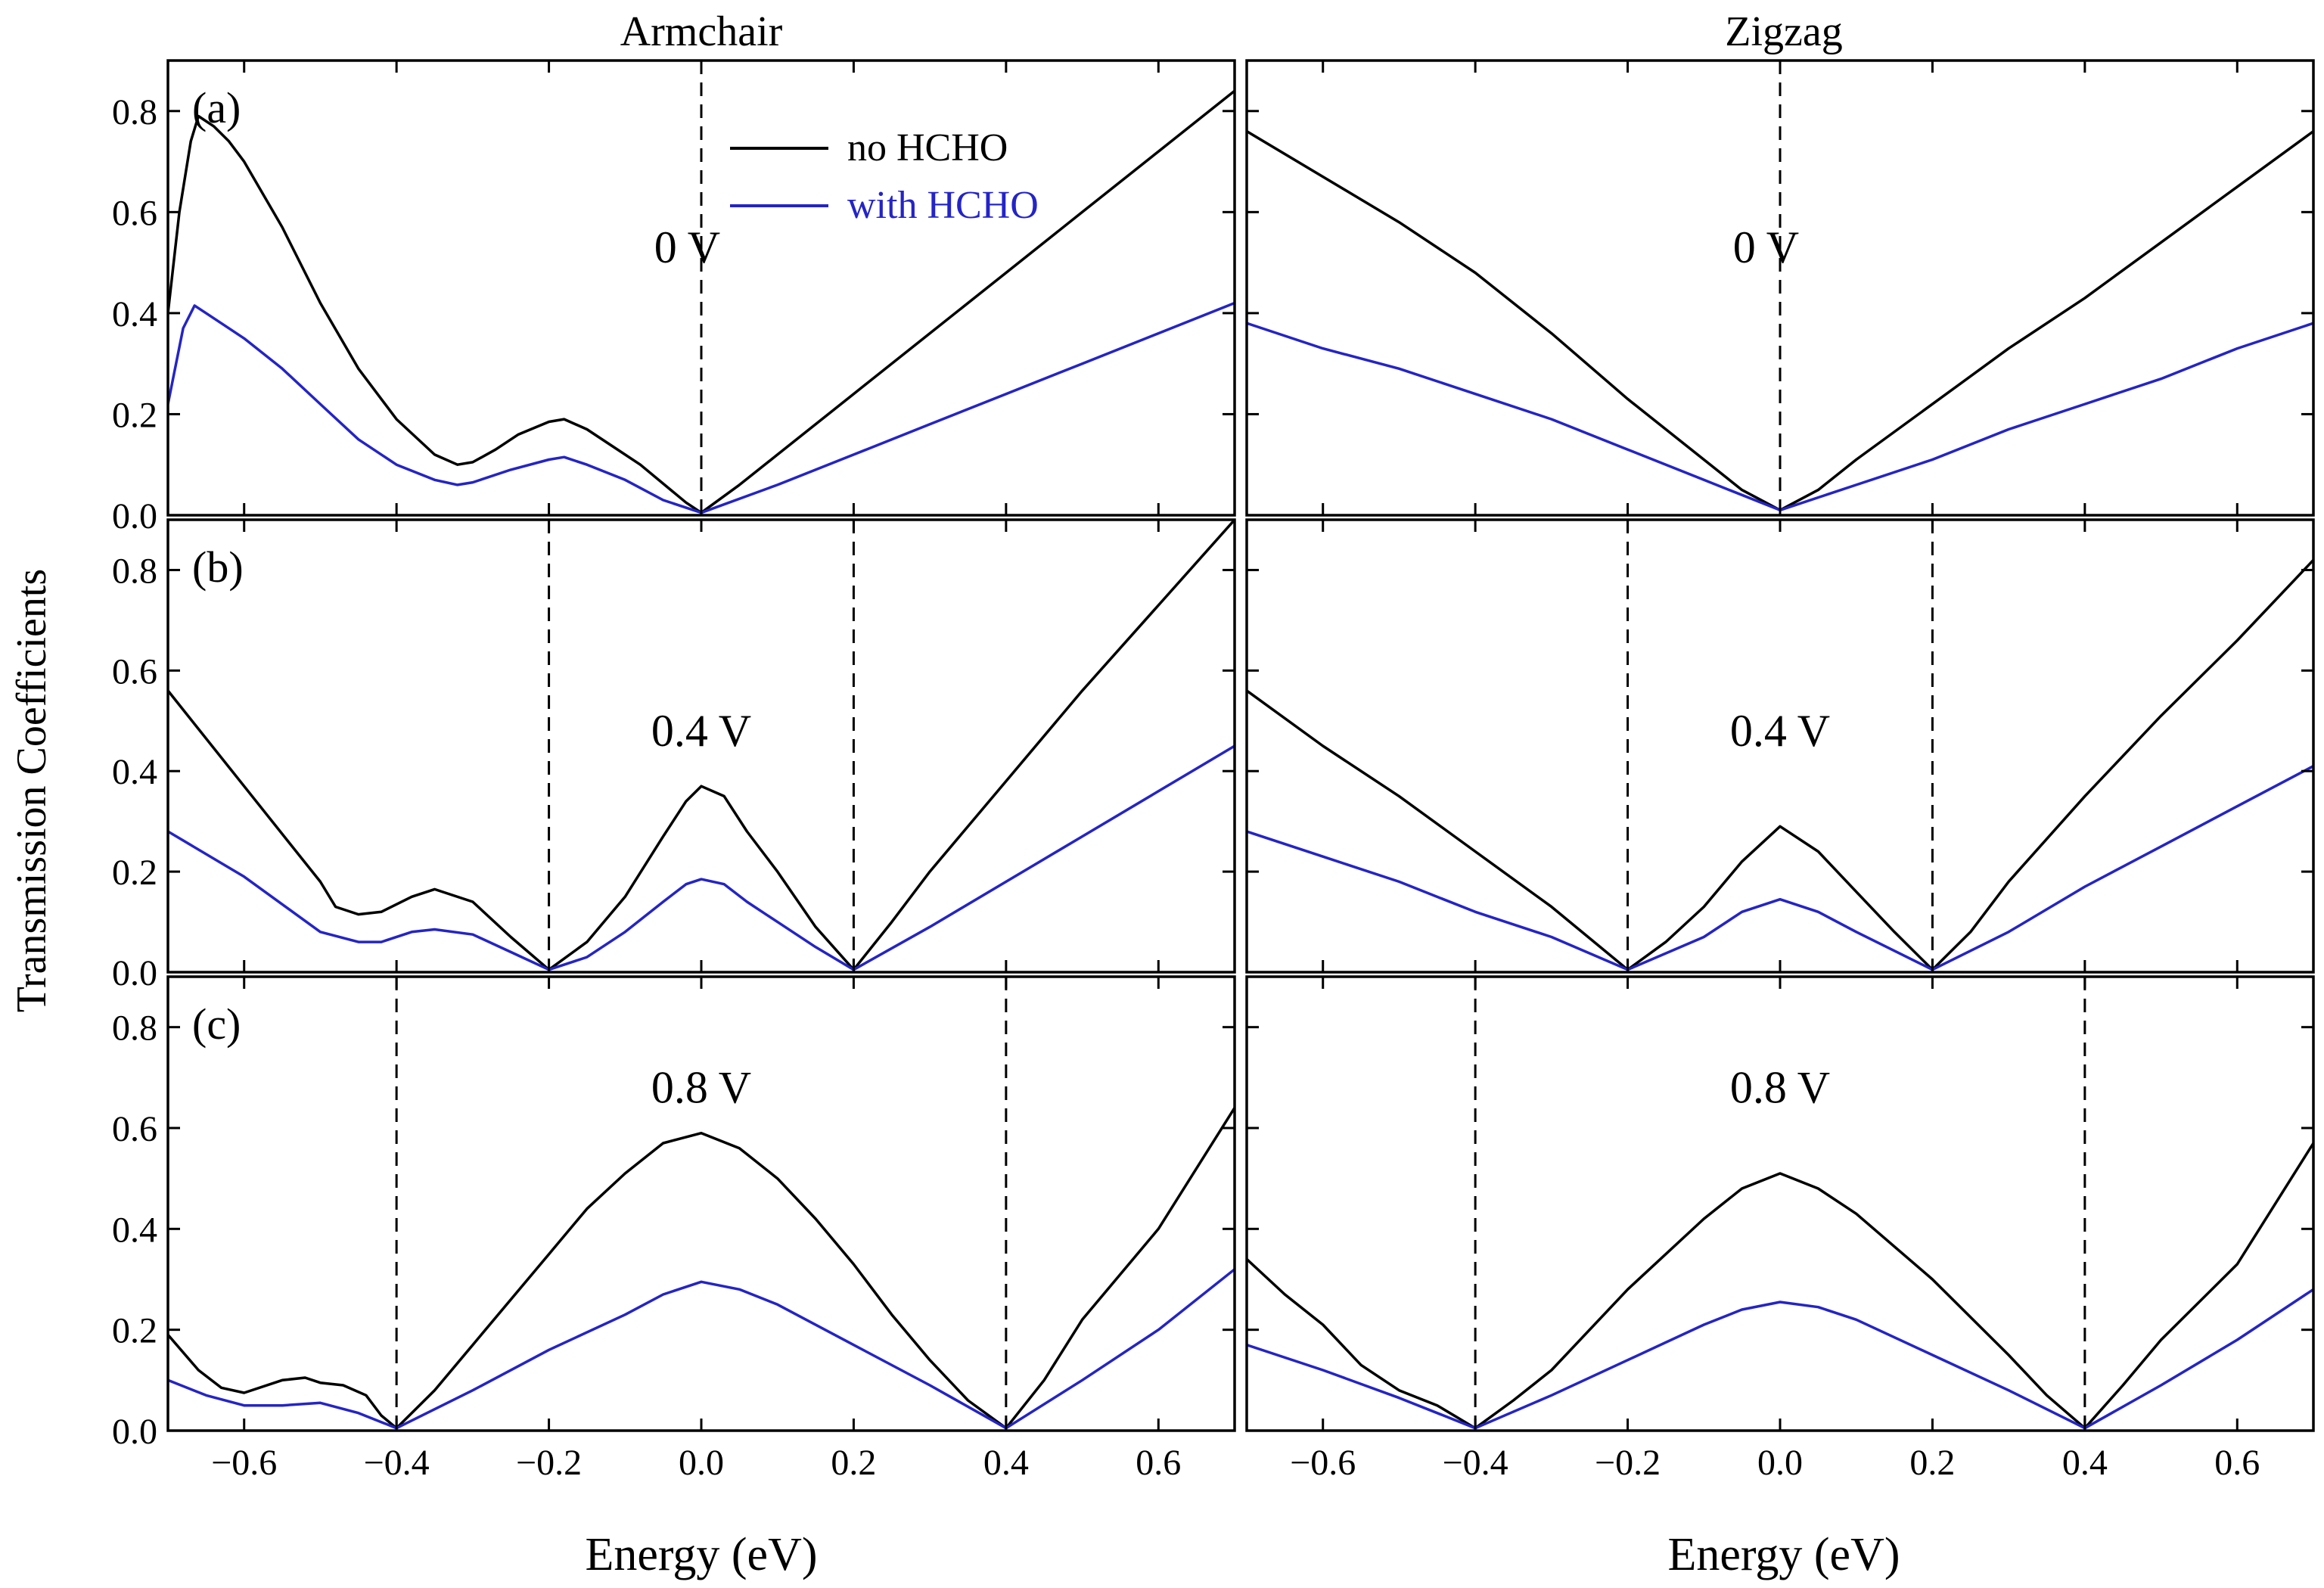  What do you see at coordinates (943, 205) in the screenshot?
I see `legend-label-with-hcho: with HCHO` at bounding box center [943, 205].